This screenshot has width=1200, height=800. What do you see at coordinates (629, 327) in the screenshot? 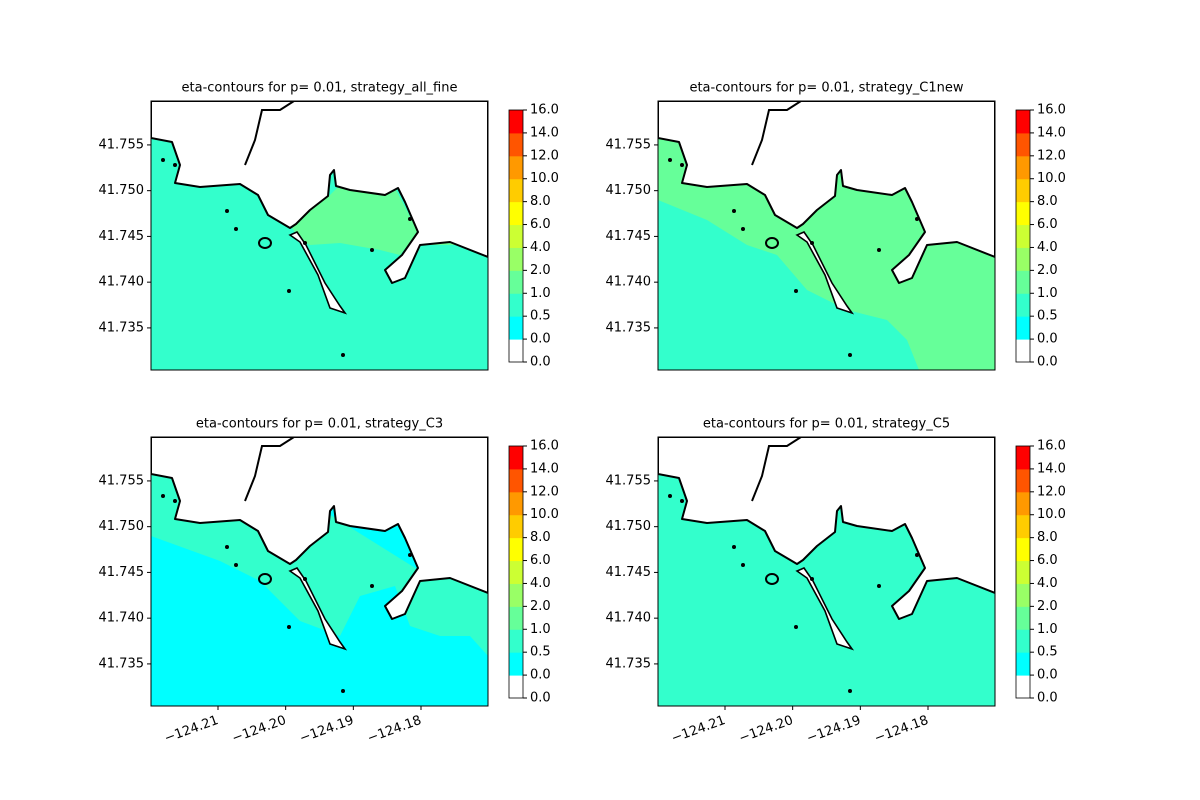
I see `y-tick-label: 41.735` at bounding box center [629, 327].